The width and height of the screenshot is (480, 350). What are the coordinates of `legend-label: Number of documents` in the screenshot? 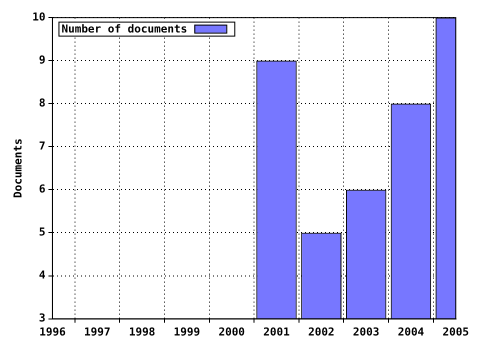 It's located at (124, 29).